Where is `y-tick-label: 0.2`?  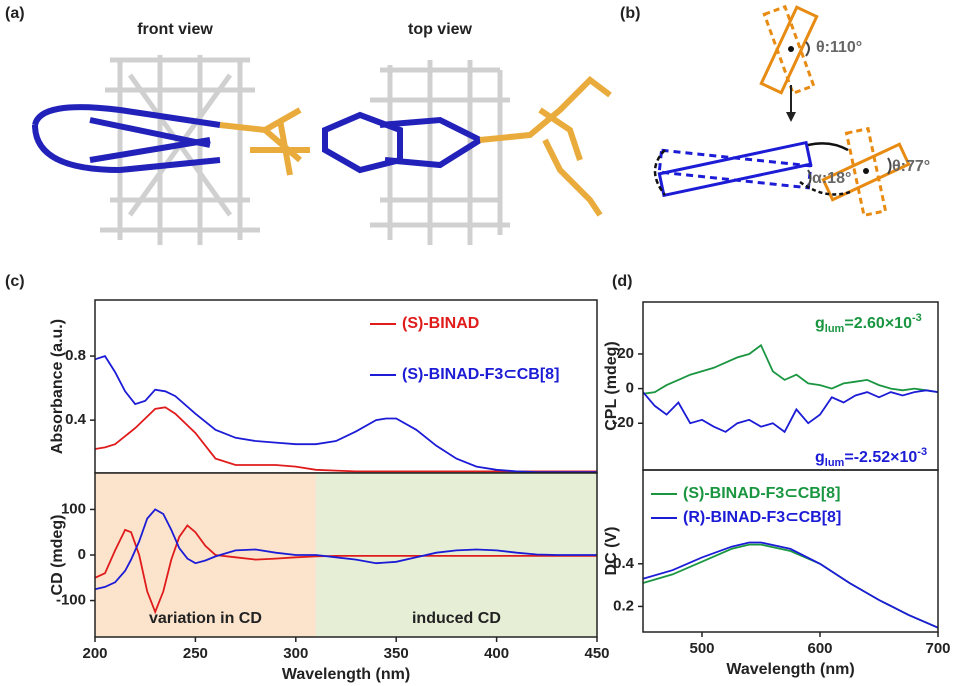 y-tick-label: 0.2 is located at coordinates (623, 605).